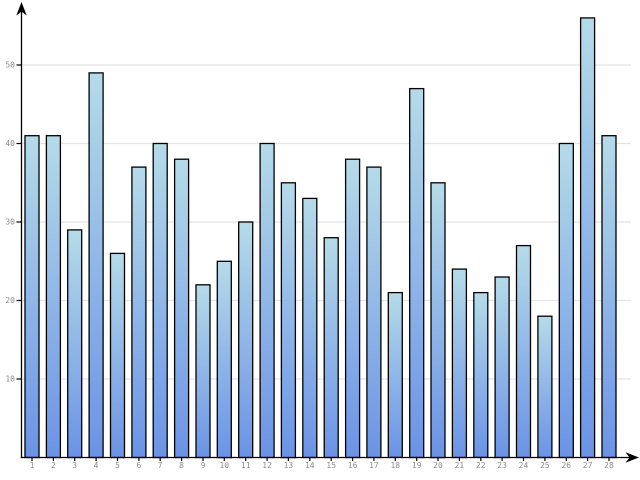  What do you see at coordinates (310, 465) in the screenshot?
I see `x-tick-label: 14` at bounding box center [310, 465].